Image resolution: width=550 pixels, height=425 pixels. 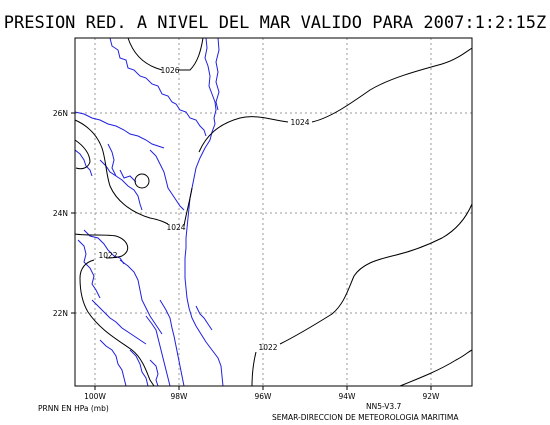 I want to click on lon-label-92w: 92W, so click(x=432, y=396).